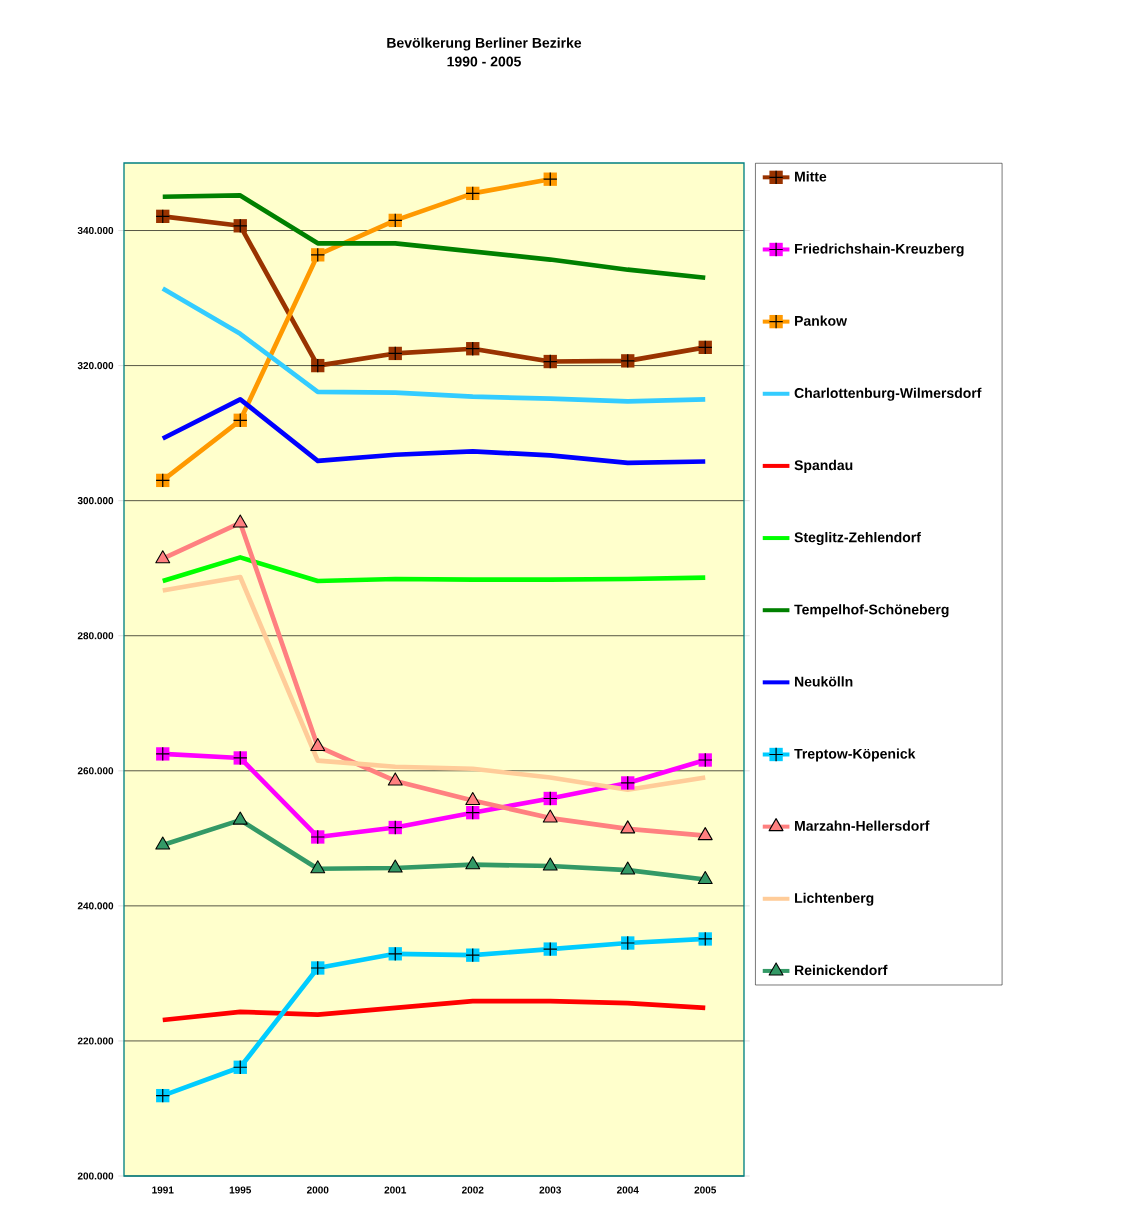 The image size is (1124, 1227). I want to click on chart-title: Bevölkerung Berliner Bezirke, so click(484, 44).